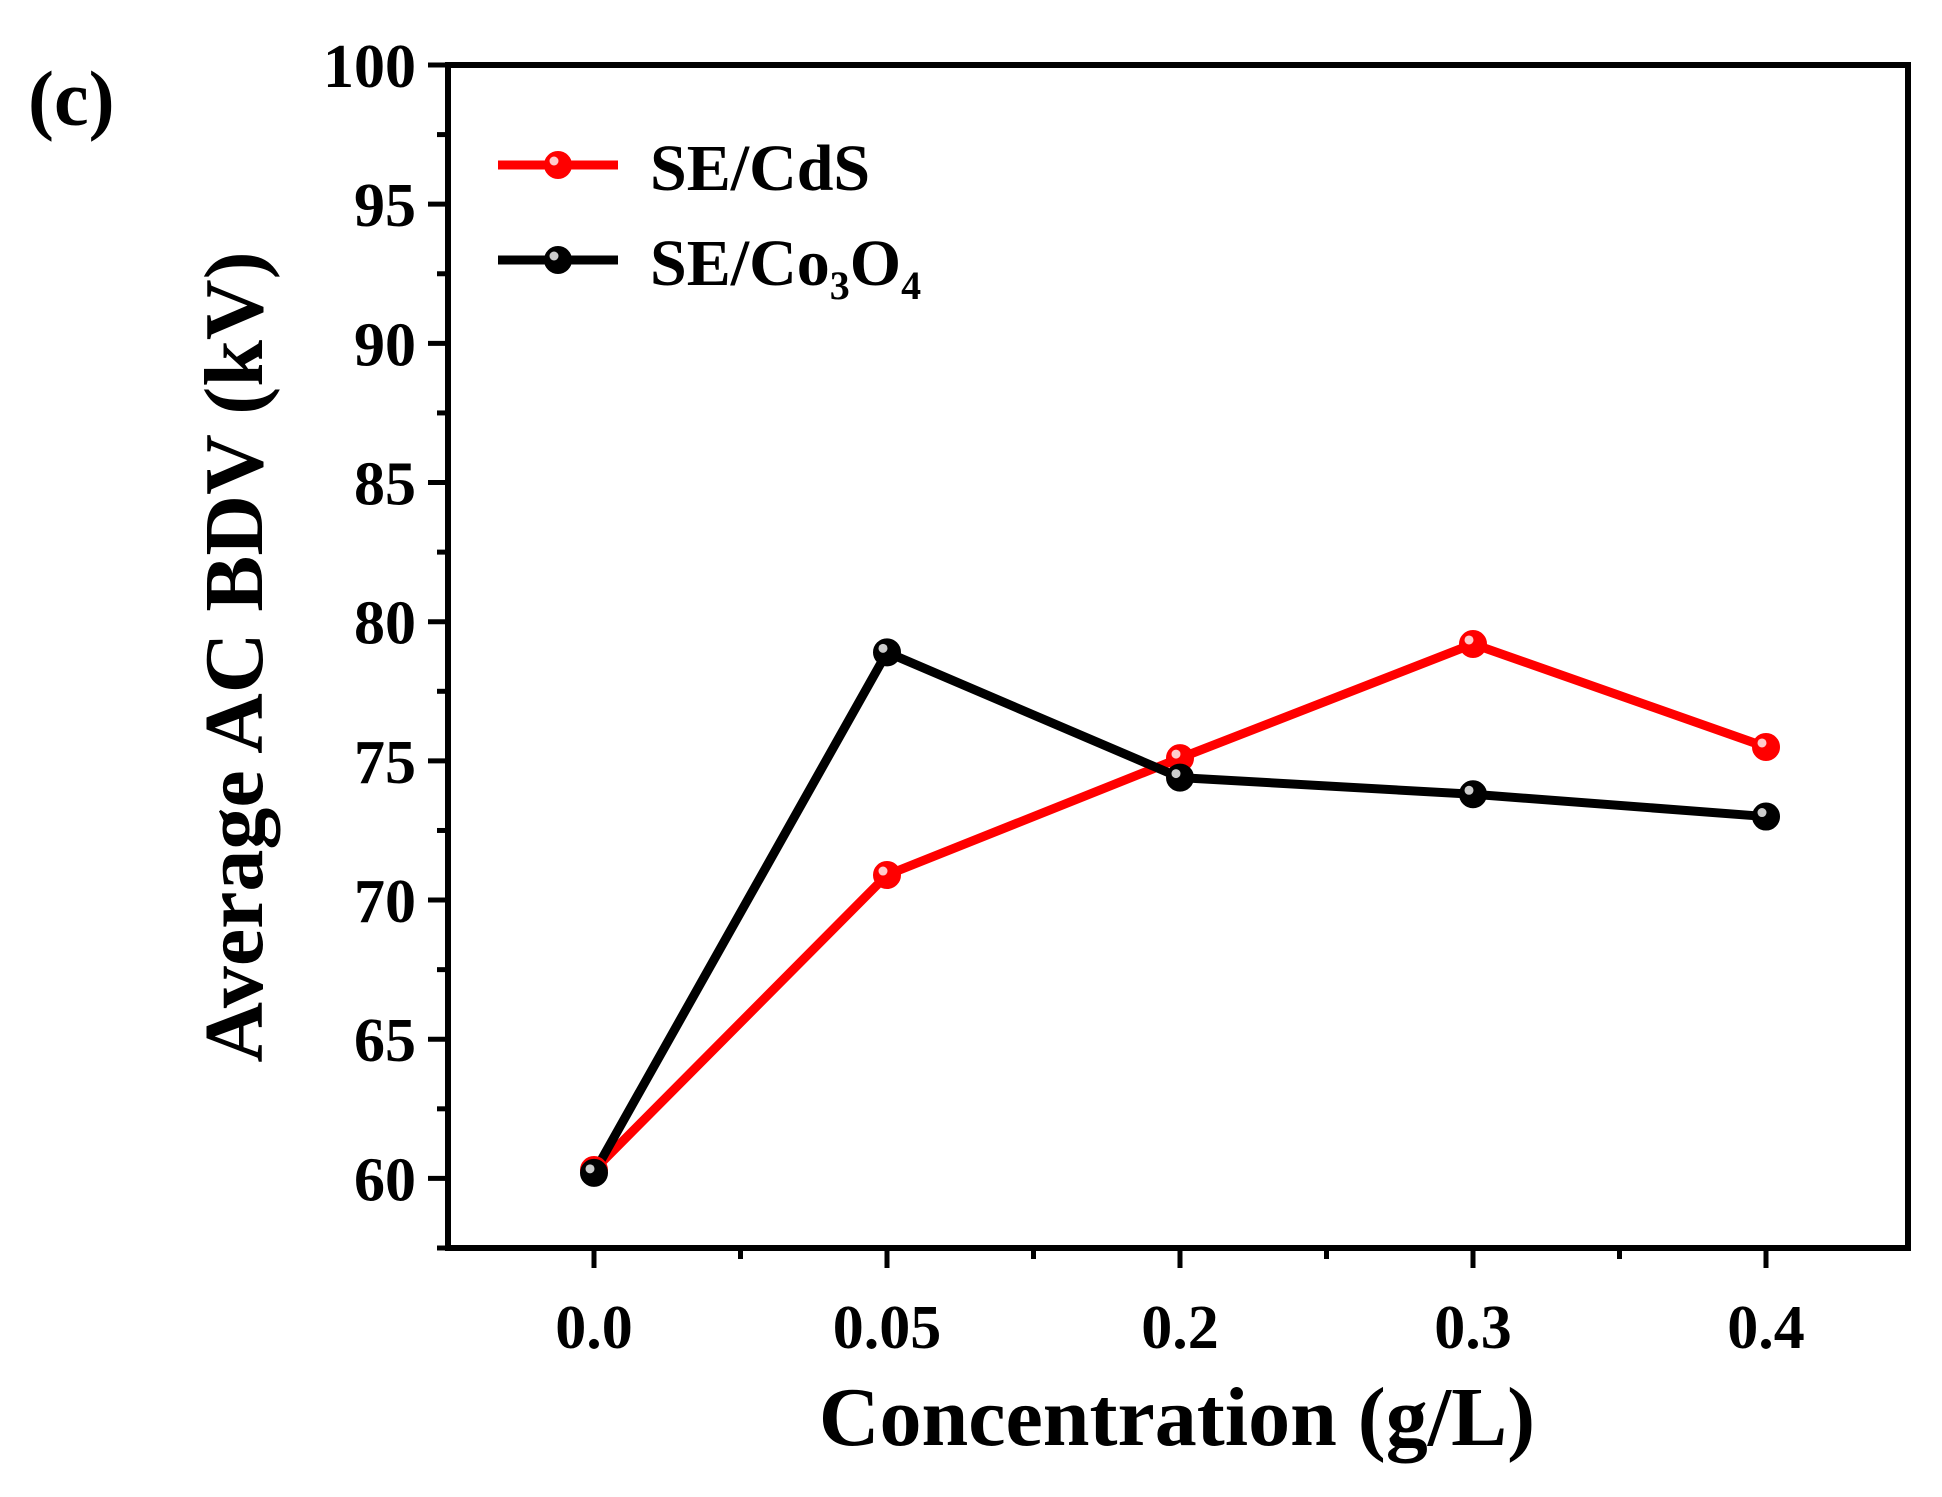  What do you see at coordinates (385, 1041) in the screenshot?
I see `y-tick-label: 65` at bounding box center [385, 1041].